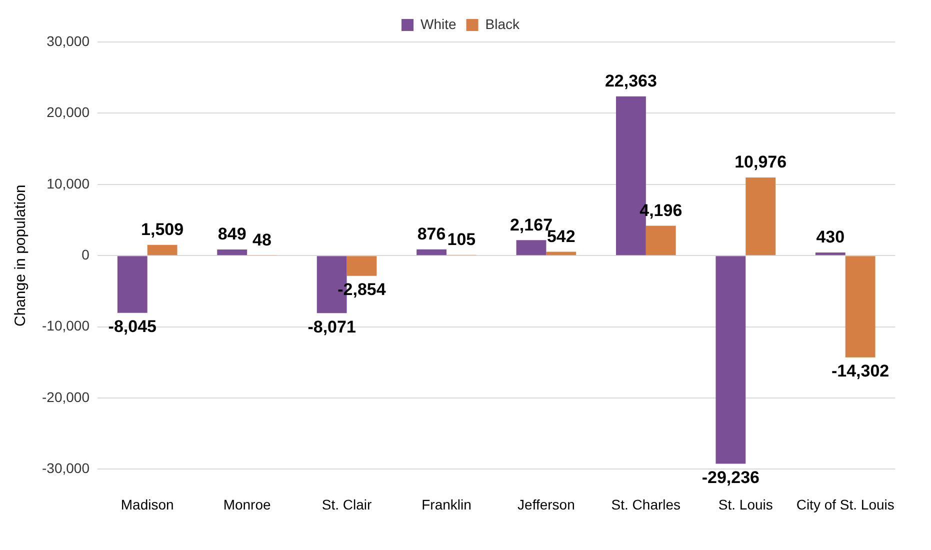 The height and width of the screenshot is (550, 931). Describe the element at coordinates (232, 234) in the screenshot. I see `data-label: 849` at that location.